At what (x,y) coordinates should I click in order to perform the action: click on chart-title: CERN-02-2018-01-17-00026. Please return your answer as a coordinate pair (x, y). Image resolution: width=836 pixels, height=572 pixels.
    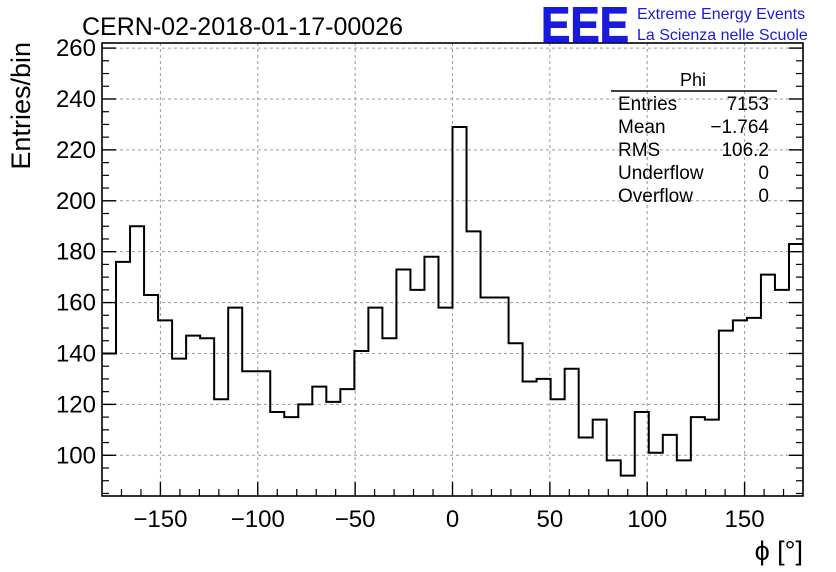
    Looking at the image, I should click on (242, 27).